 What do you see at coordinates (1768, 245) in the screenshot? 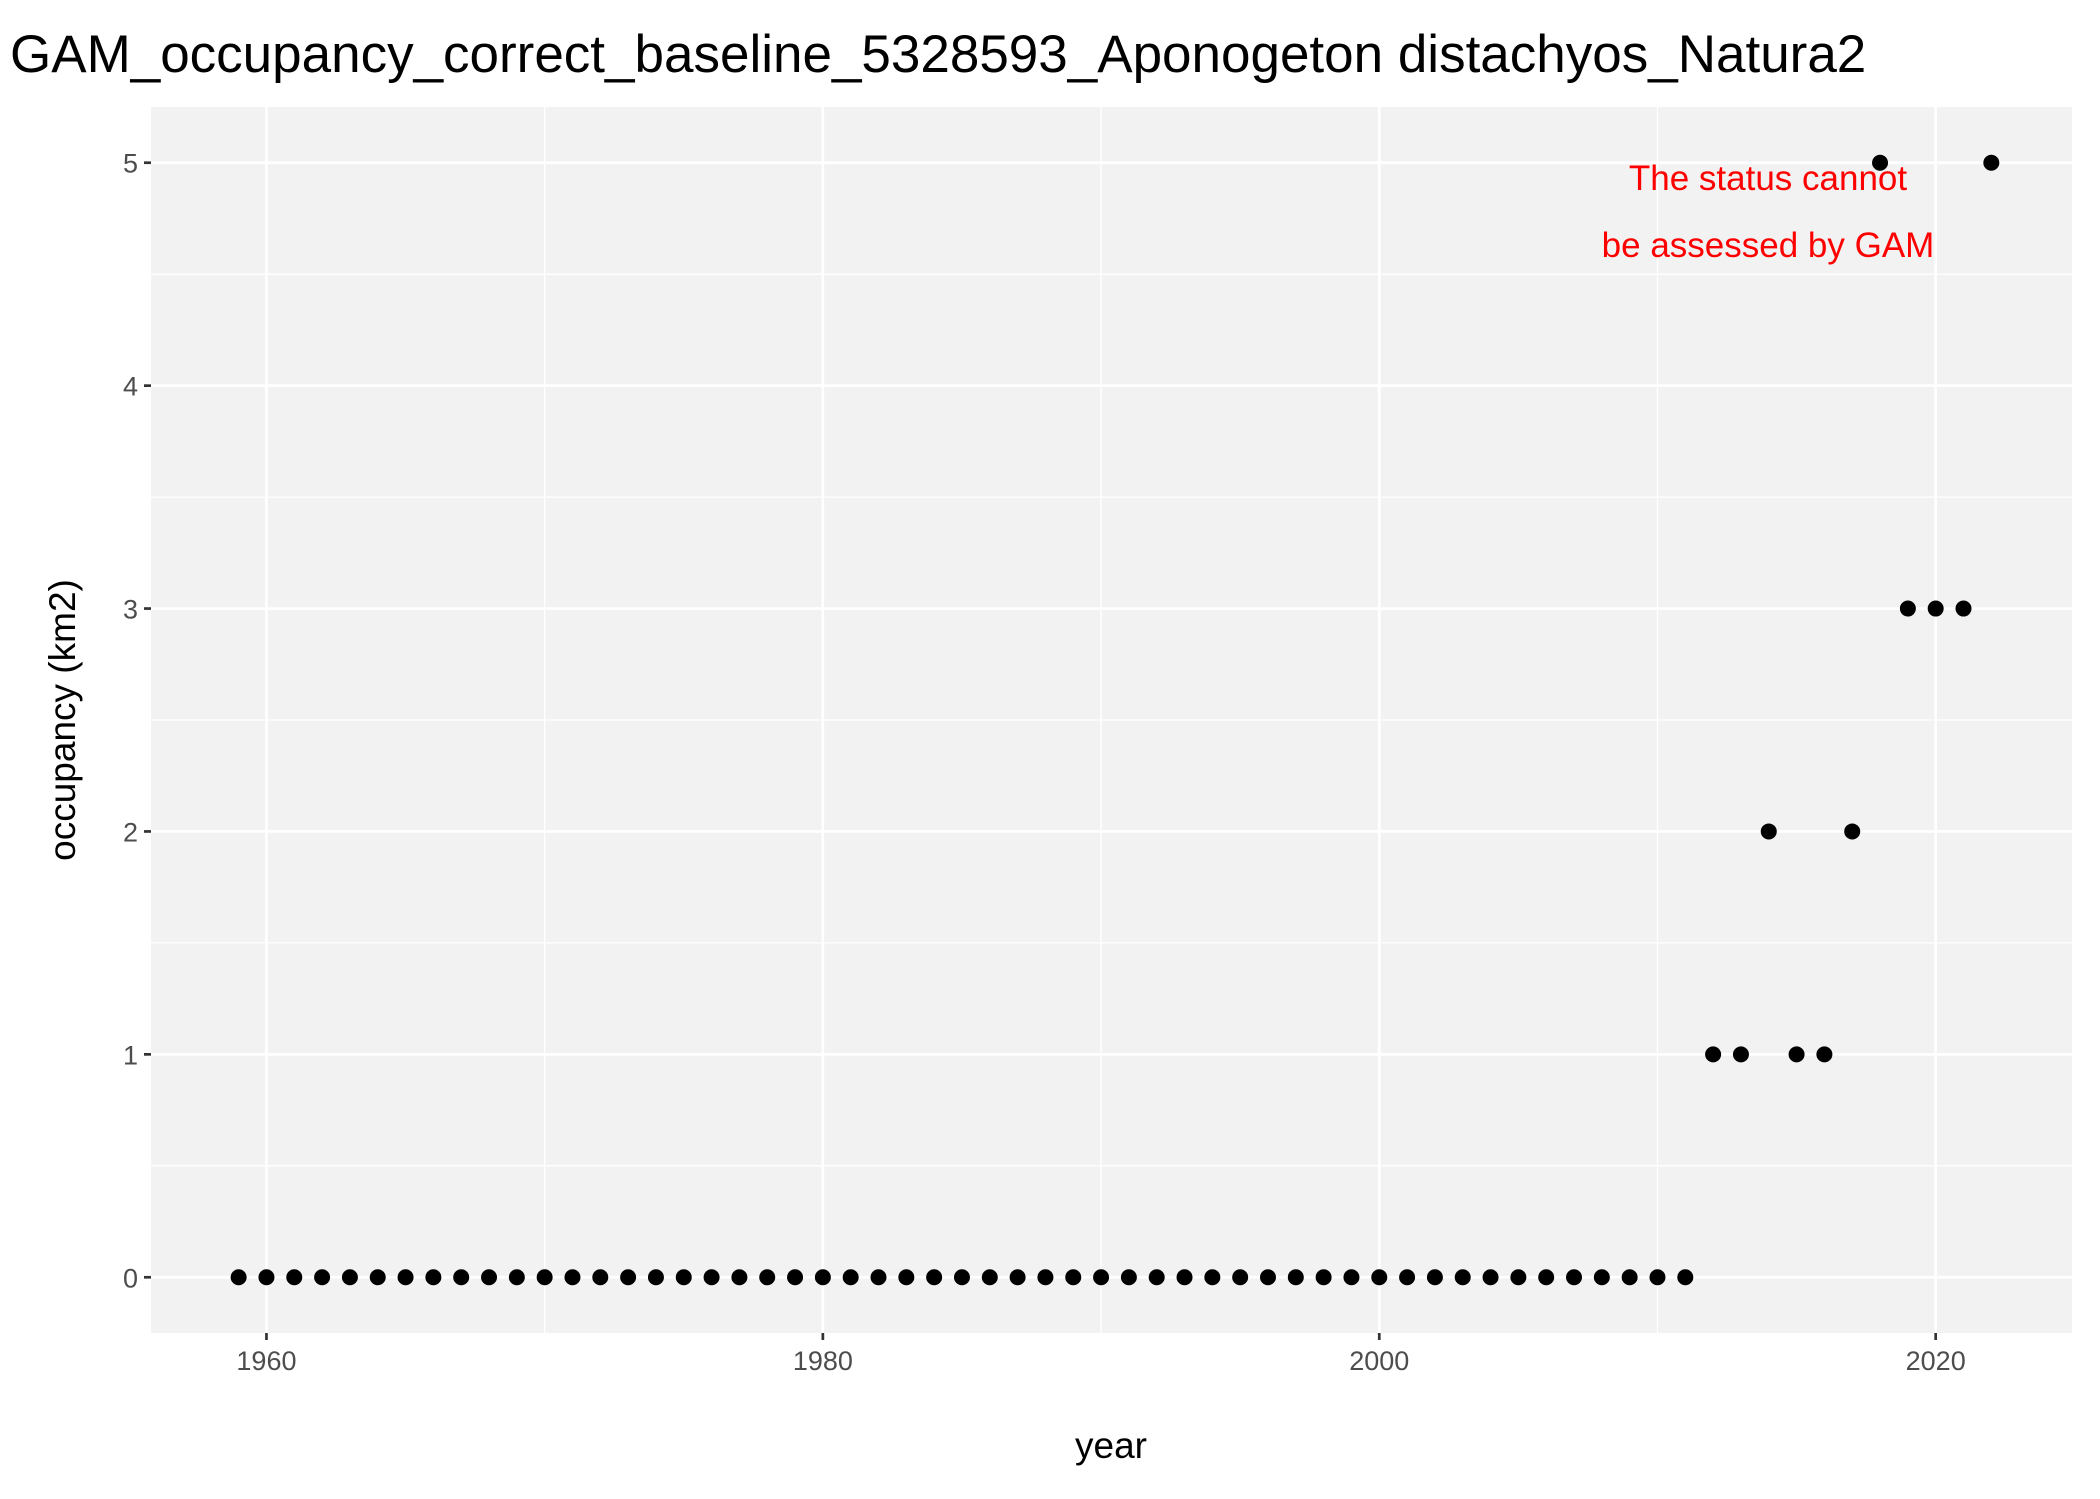
I see `annotation: be assessed by GAM` at bounding box center [1768, 245].